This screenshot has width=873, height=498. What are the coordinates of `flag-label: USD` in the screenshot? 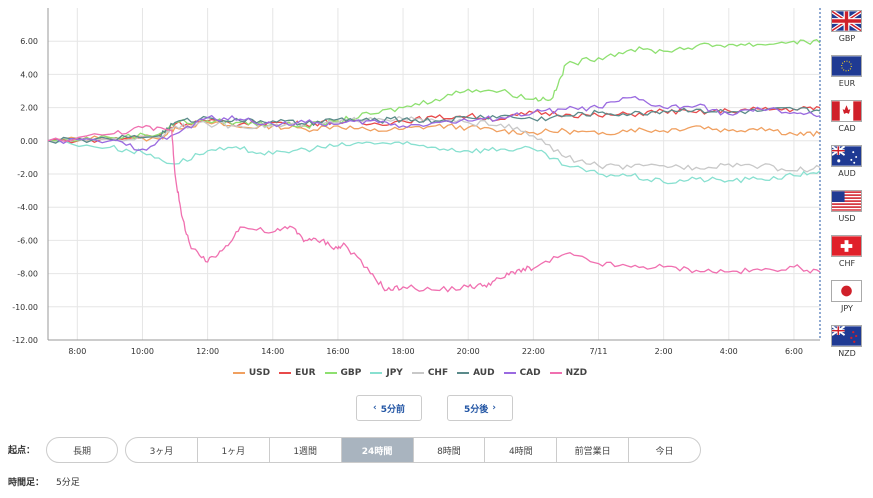 It's located at (847, 218).